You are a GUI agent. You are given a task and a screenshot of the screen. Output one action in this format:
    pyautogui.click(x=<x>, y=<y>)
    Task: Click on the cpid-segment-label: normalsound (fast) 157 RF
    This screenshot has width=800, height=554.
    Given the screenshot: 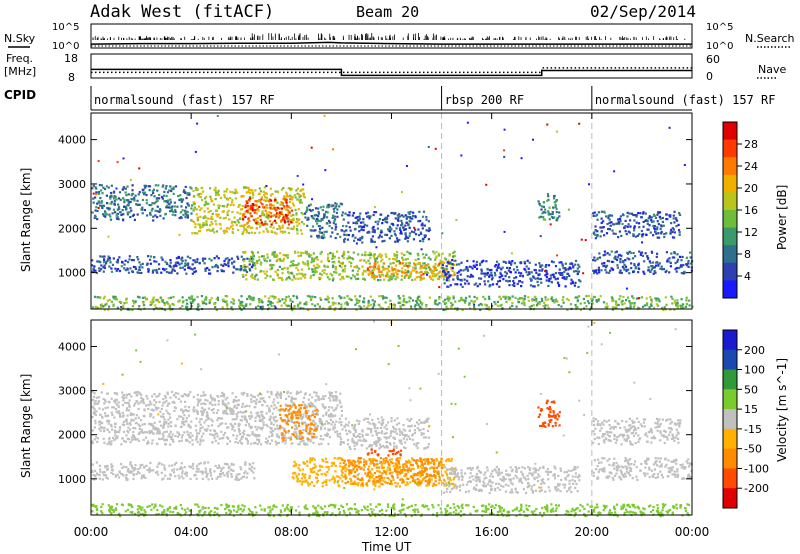 What is the action you would take?
    pyautogui.click(x=685, y=100)
    